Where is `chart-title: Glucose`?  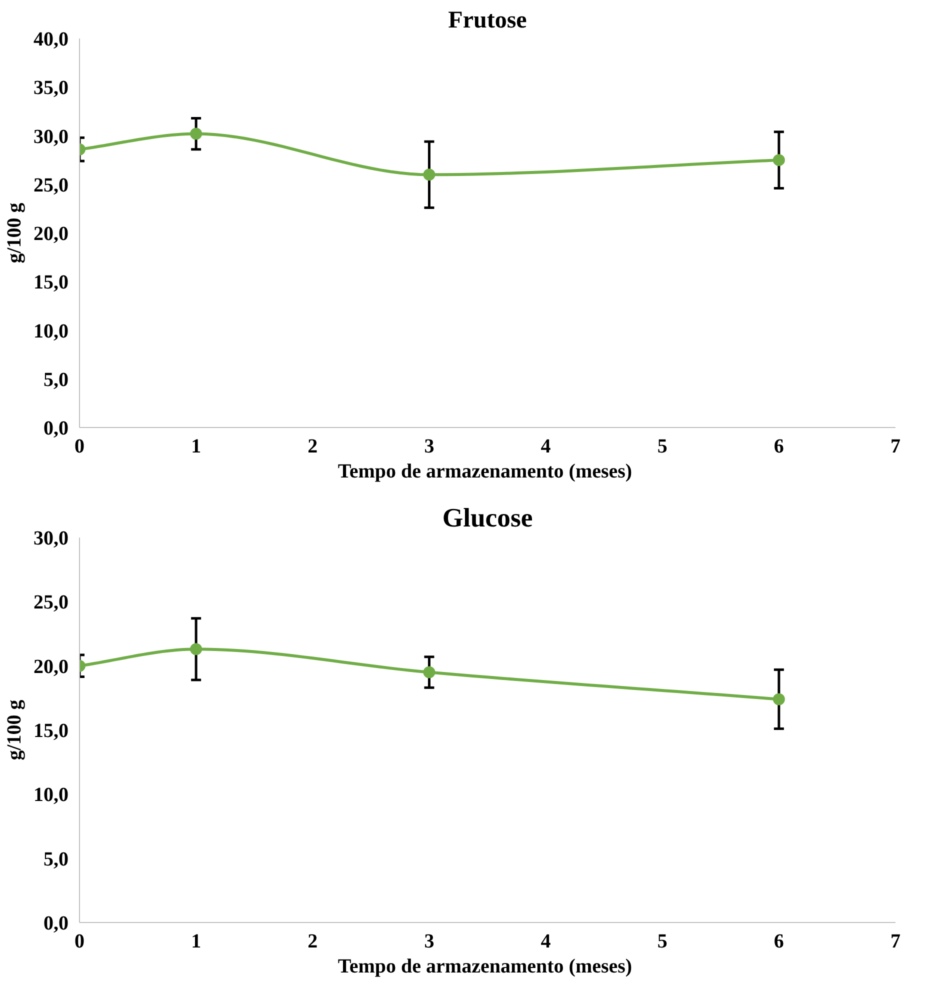 chart-title: Glucose is located at coordinates (487, 517).